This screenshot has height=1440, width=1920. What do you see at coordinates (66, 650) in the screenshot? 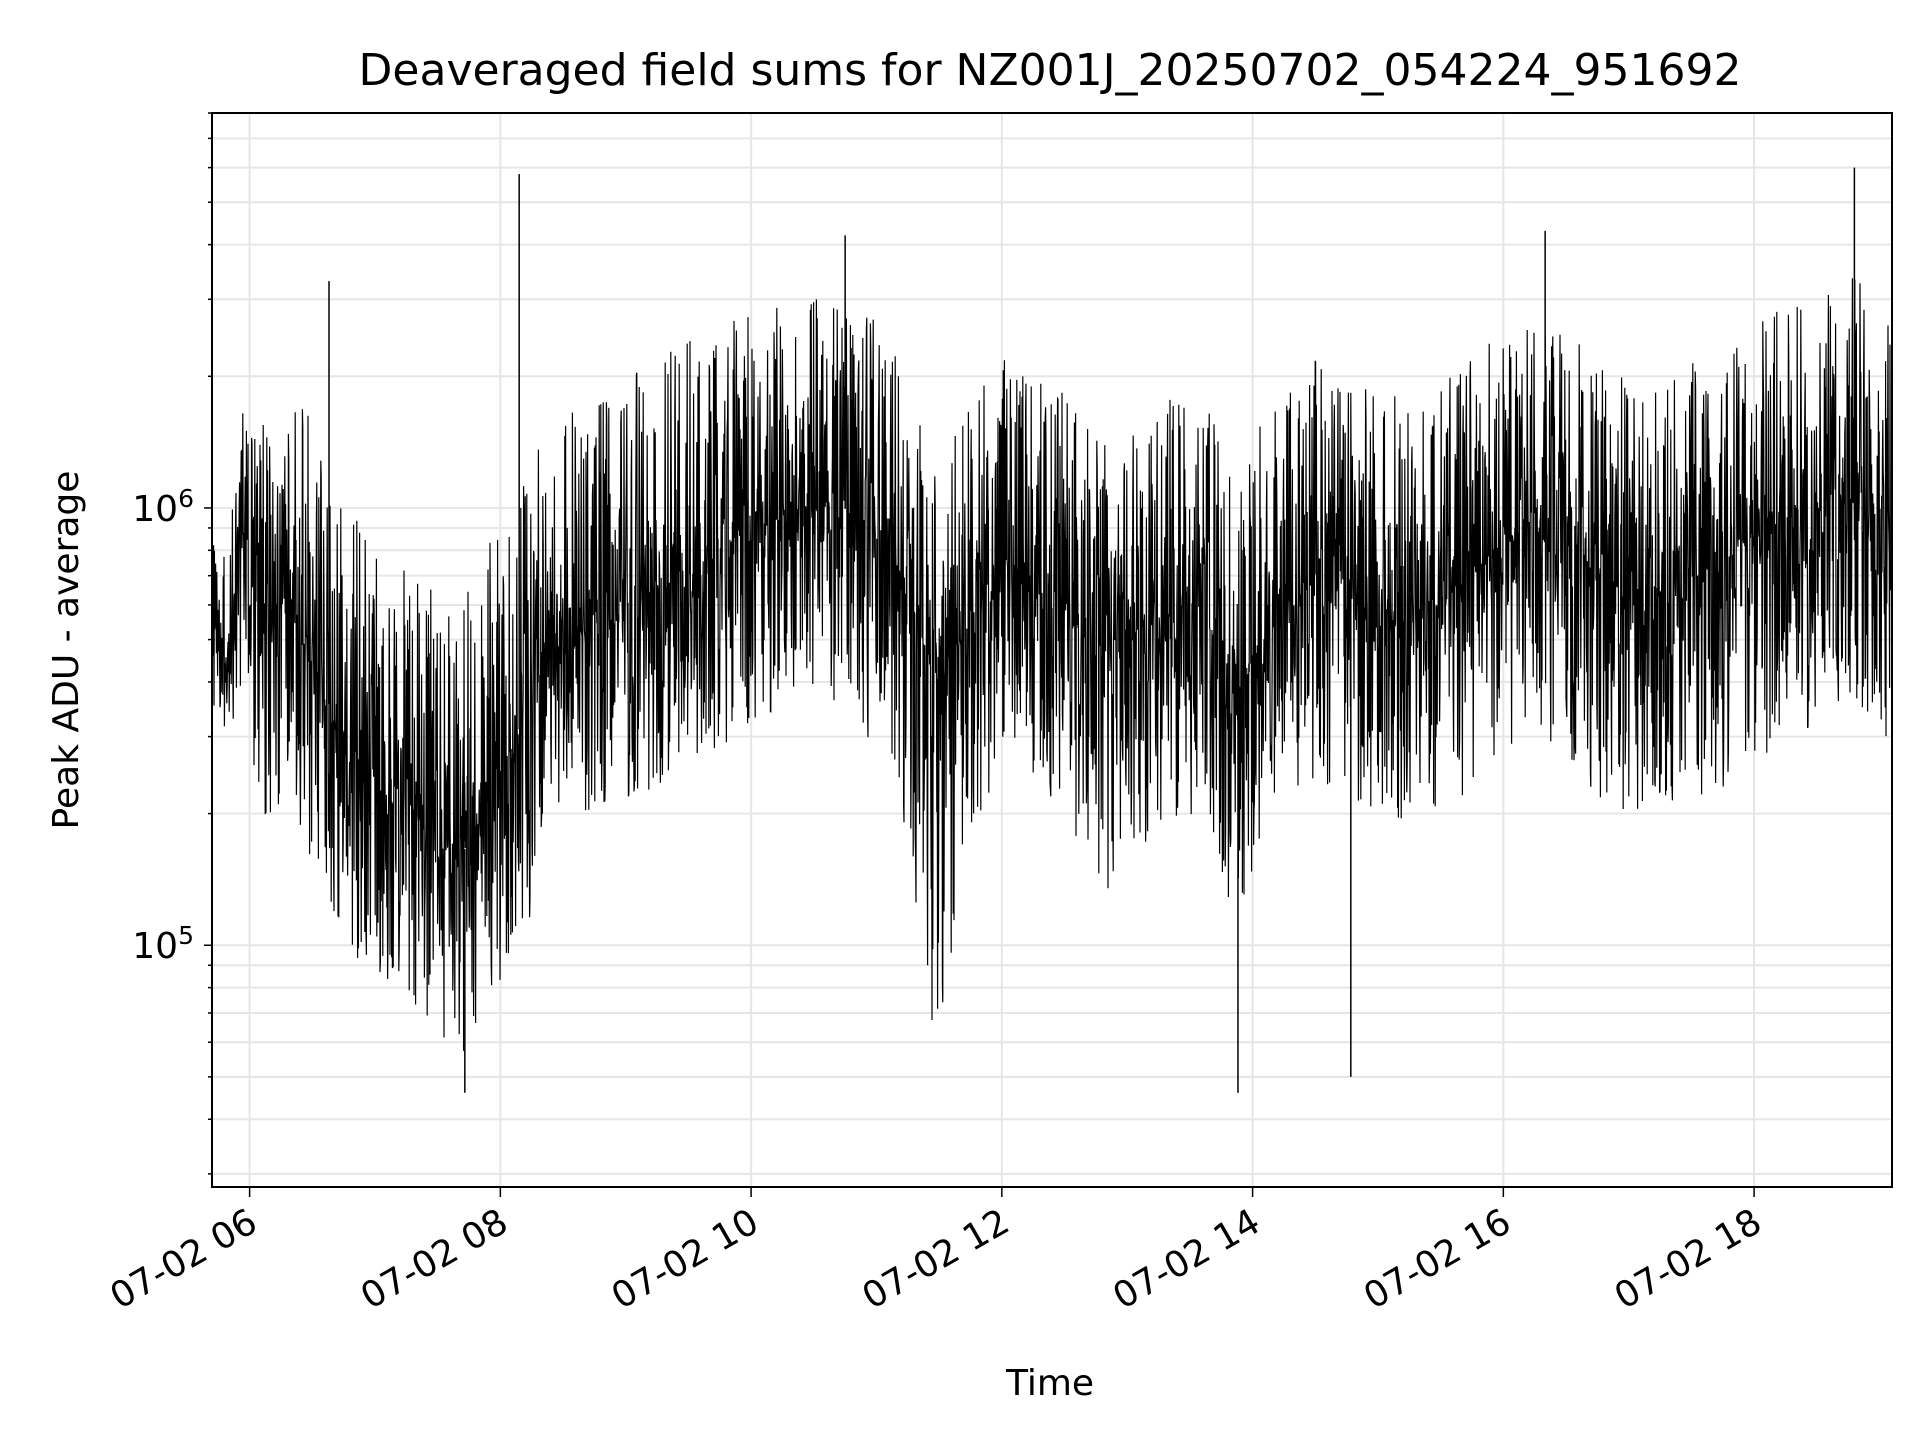
I see `y-axis-label: Peak ADU - average` at bounding box center [66, 650].